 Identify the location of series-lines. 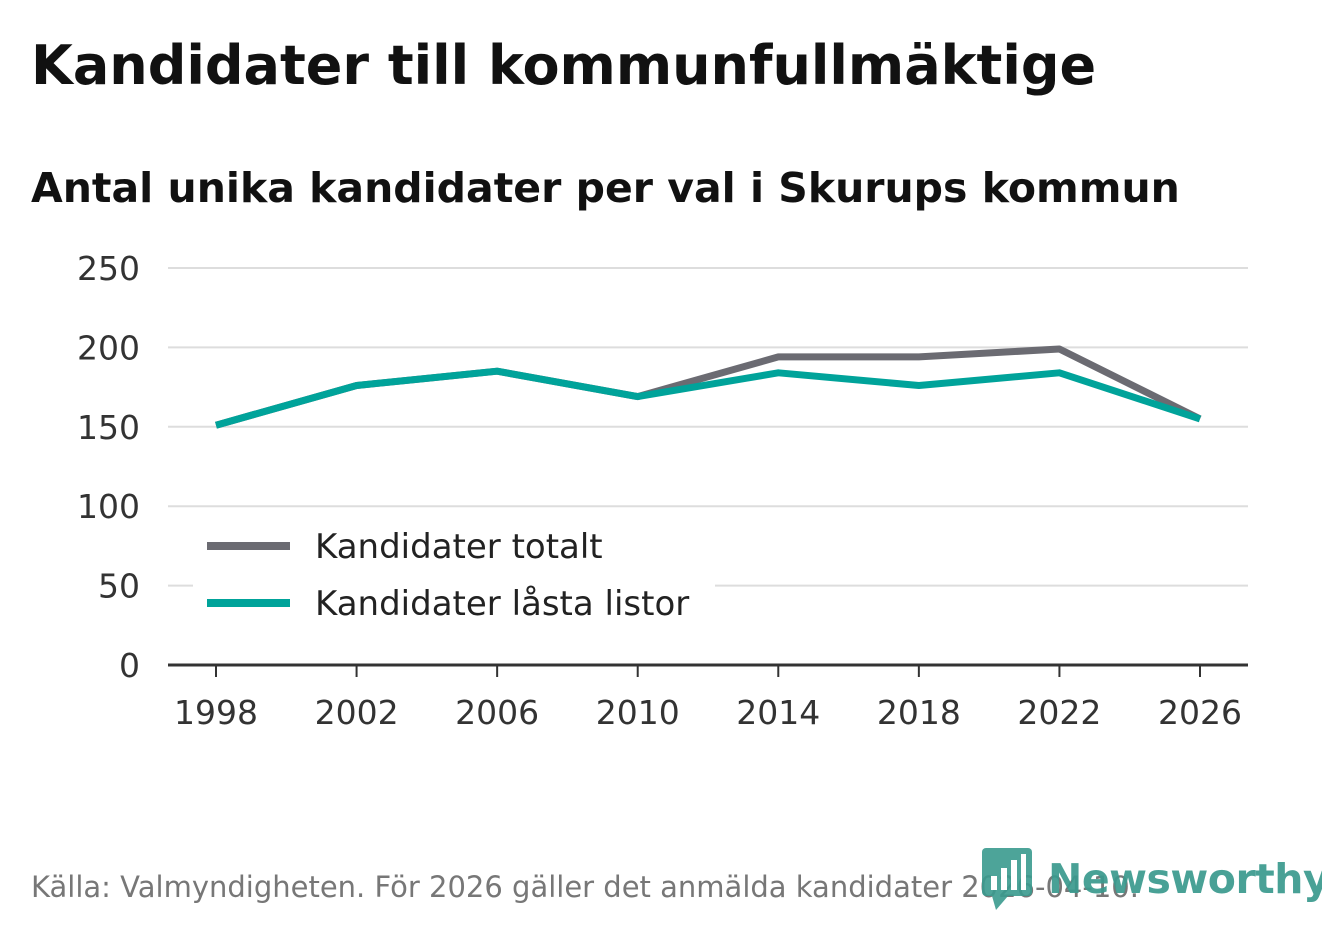
(708, 387).